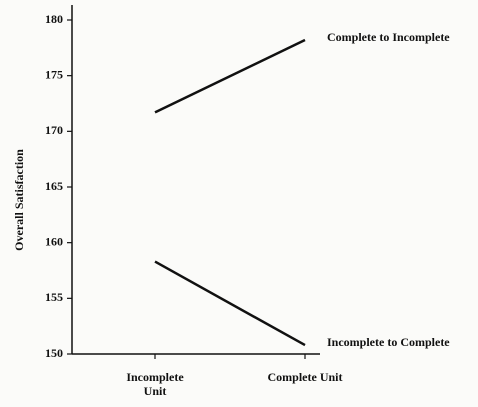 This screenshot has height=407, width=478. Describe the element at coordinates (155, 384) in the screenshot. I see `x-tick-label: Incomplete Unit` at that location.